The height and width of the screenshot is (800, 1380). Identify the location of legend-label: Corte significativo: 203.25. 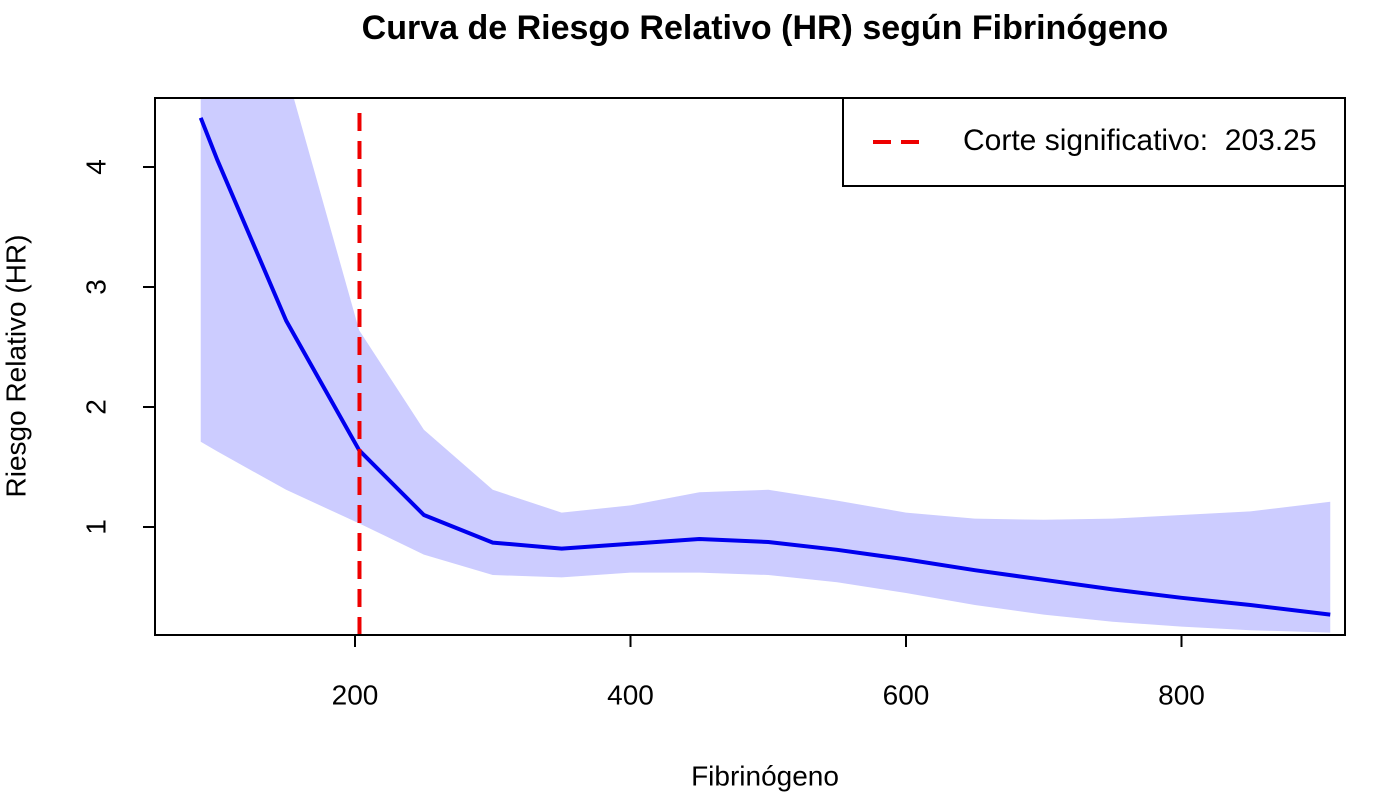
(1140, 140).